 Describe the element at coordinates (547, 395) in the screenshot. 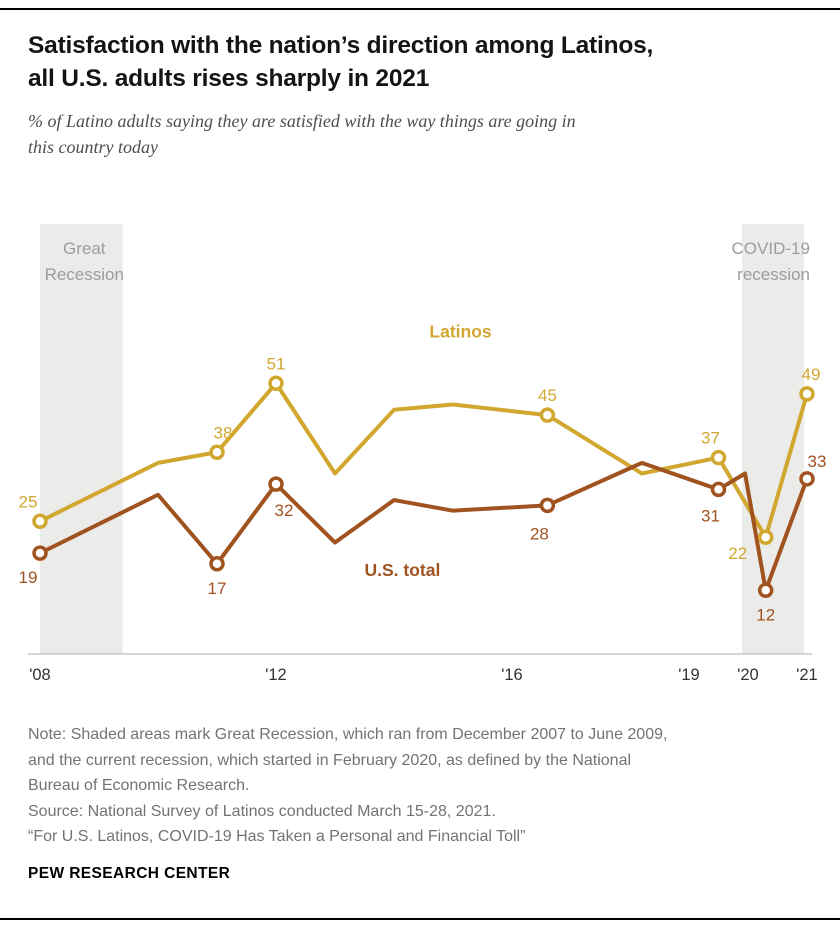

I see `data-point-label: 45` at that location.